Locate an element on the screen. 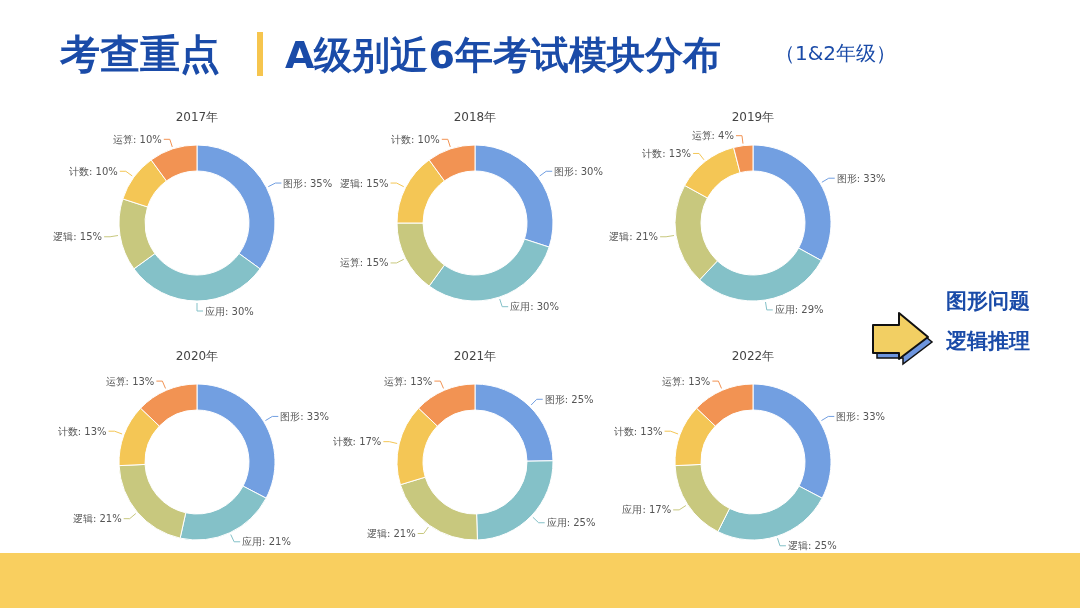 This screenshot has width=1080, height=608. chart-title: 2021年 is located at coordinates (475, 356).